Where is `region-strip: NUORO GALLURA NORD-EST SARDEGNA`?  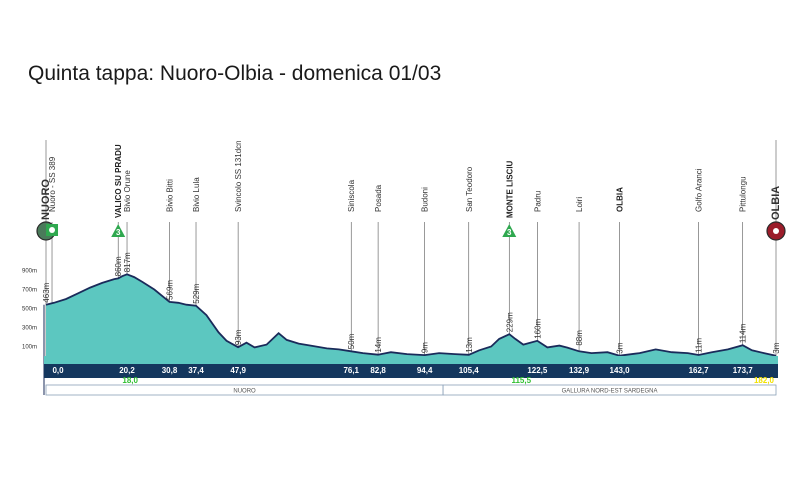
region-strip: NUORO GALLURA NORD-EST SARDEGNA is located at coordinates (411, 390).